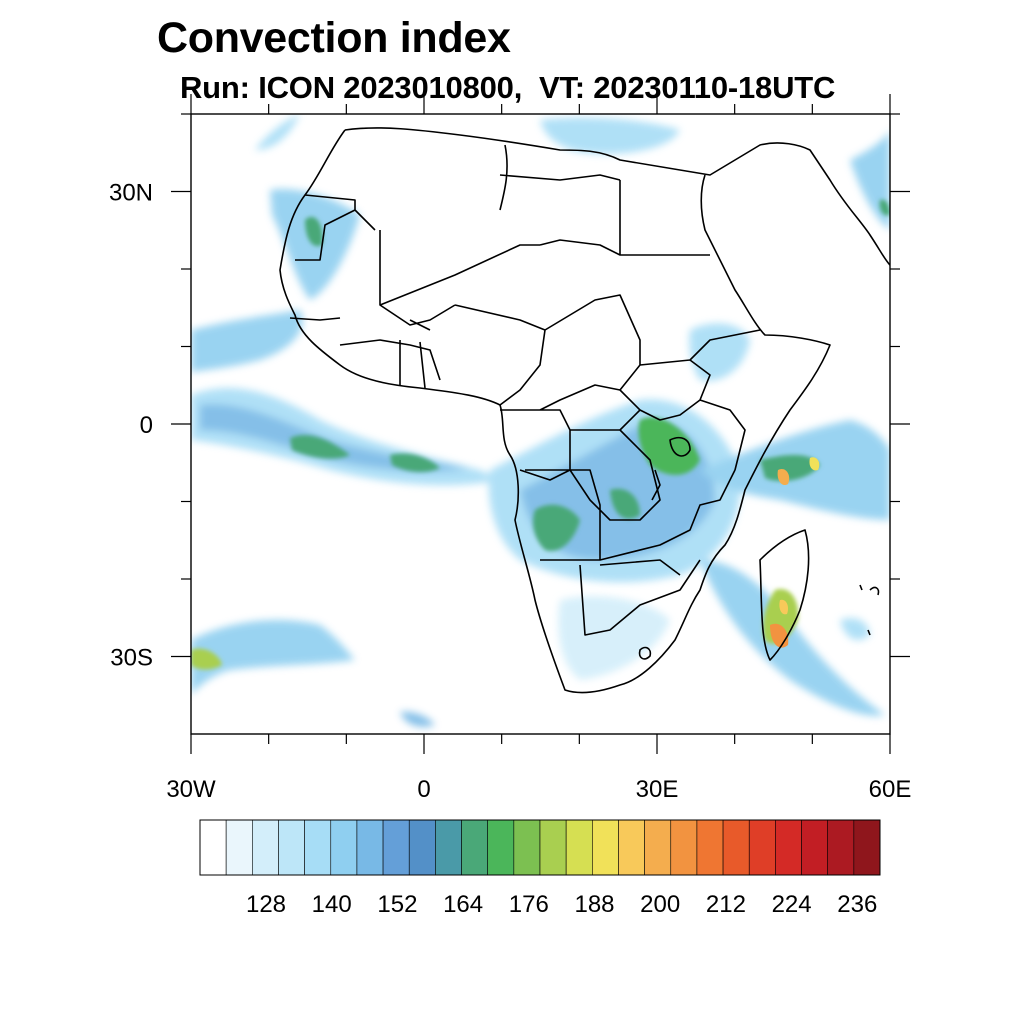  Describe the element at coordinates (131, 658) in the screenshot. I see `y-tick-label: 30S` at that location.